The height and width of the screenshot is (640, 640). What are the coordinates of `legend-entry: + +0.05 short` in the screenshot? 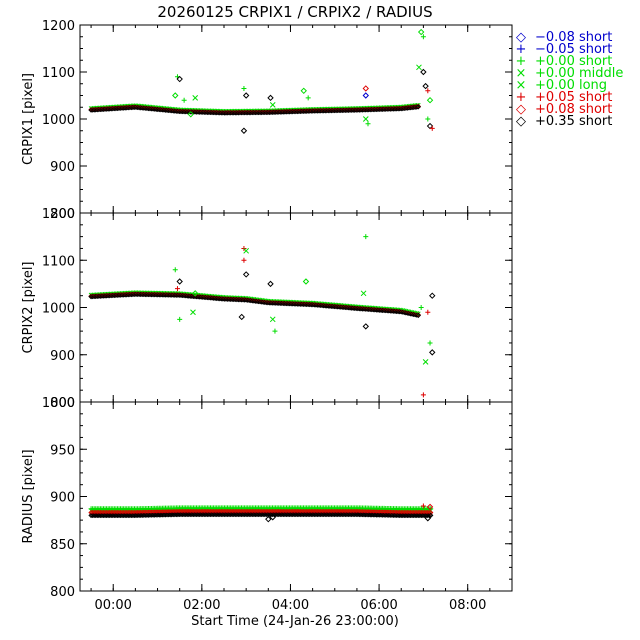 It's located at (564, 97).